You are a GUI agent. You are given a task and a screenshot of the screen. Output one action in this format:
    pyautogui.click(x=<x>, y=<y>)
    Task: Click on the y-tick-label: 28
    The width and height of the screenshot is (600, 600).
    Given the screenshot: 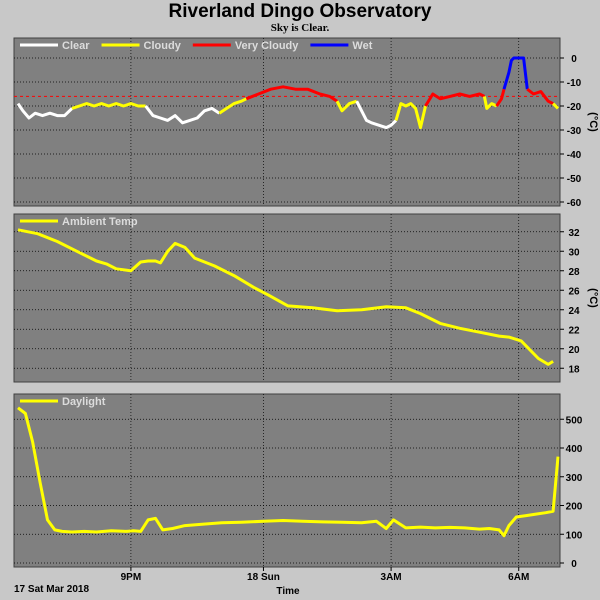 What is the action you would take?
    pyautogui.click(x=574, y=272)
    